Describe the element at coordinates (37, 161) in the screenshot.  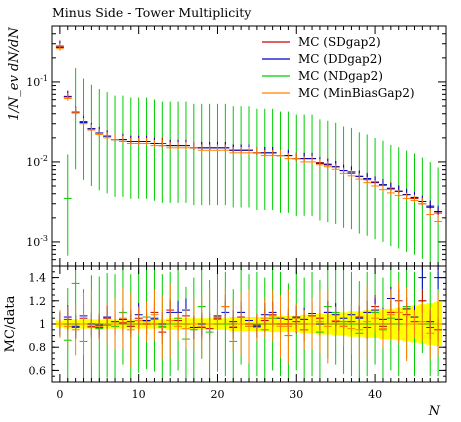
I see `y-tick-label: 10⁻²` at that location.